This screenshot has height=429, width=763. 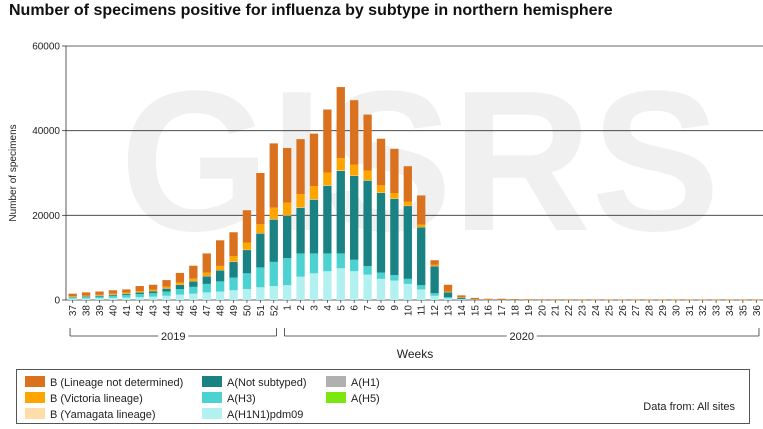 What do you see at coordinates (90, 414) in the screenshot?
I see `legend-item: B (Yamagata lineage)` at bounding box center [90, 414].